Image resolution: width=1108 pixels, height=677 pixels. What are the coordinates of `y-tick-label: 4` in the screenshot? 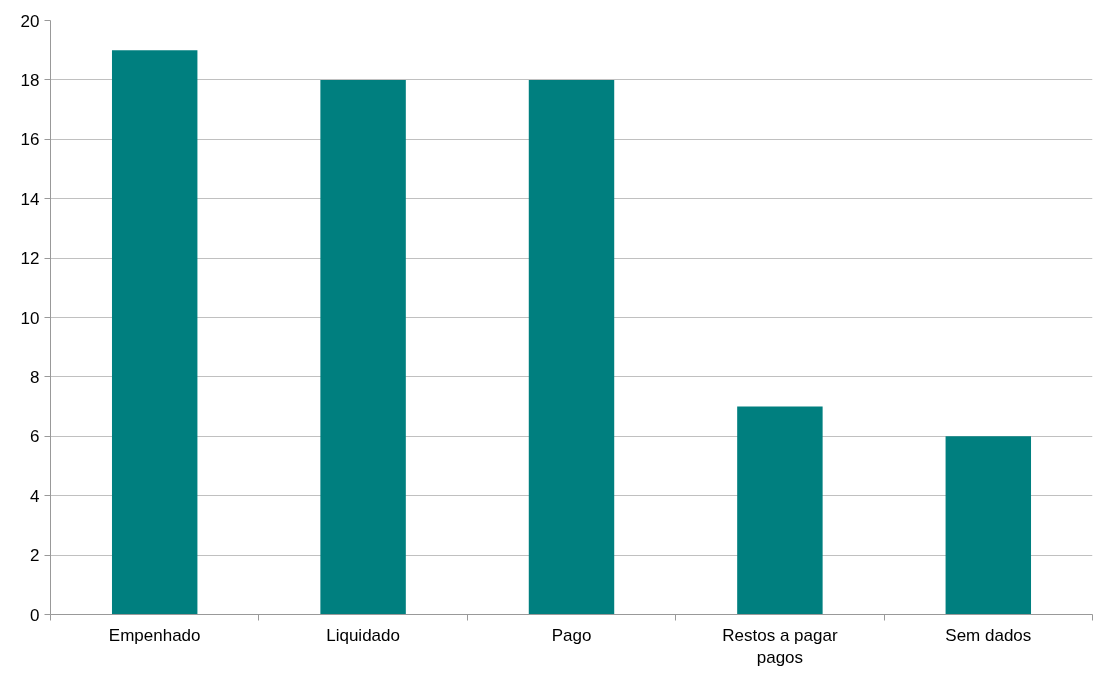 It's located at (35, 496).